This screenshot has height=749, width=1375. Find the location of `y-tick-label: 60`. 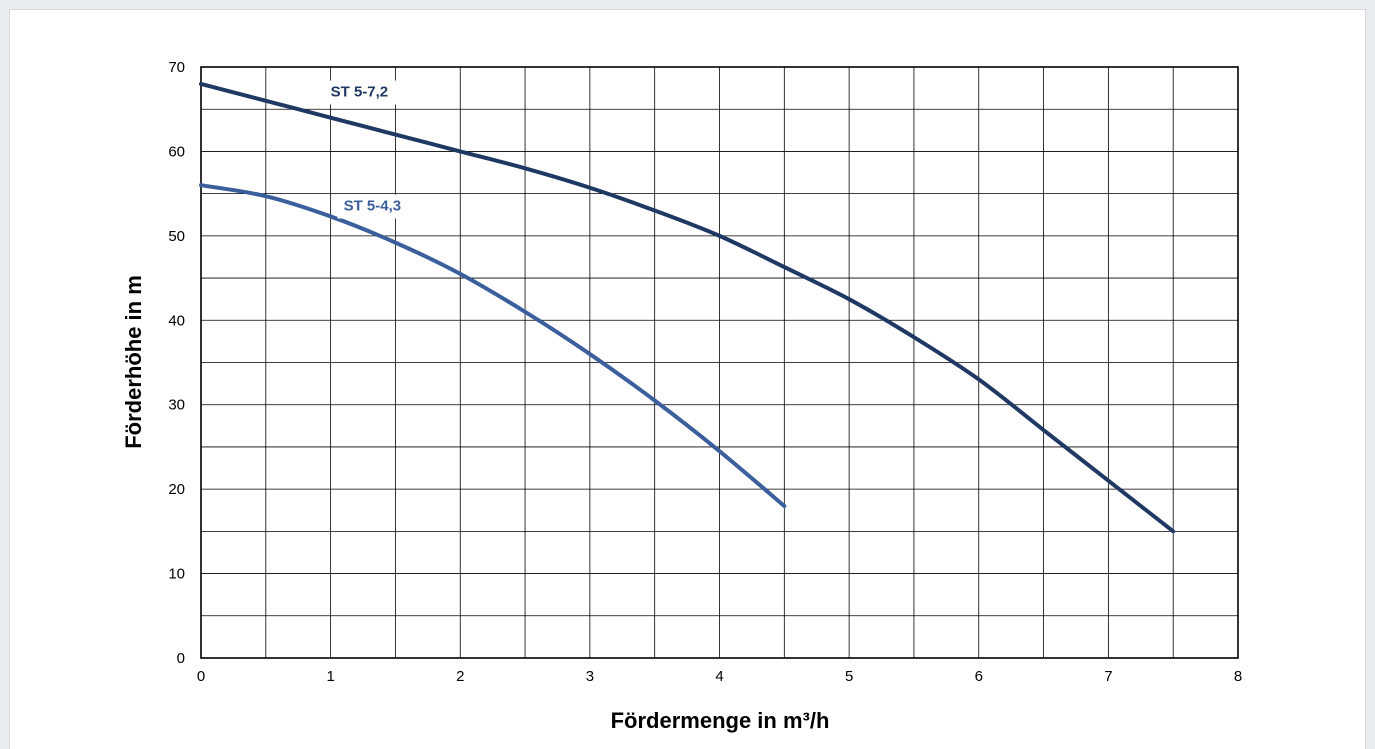

y-tick-label: 60 is located at coordinates (176, 151).